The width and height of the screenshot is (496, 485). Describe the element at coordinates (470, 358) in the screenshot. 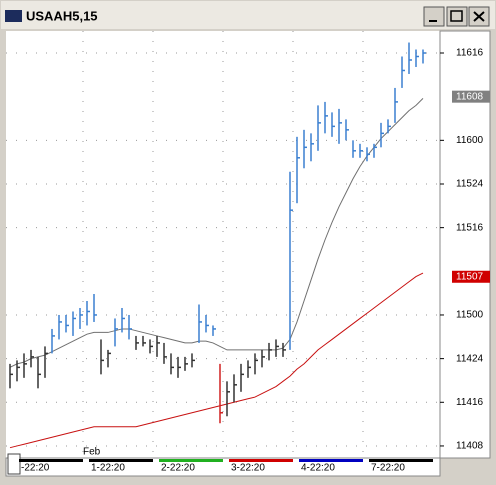

I see `y-tick-label: 11424` at that location.